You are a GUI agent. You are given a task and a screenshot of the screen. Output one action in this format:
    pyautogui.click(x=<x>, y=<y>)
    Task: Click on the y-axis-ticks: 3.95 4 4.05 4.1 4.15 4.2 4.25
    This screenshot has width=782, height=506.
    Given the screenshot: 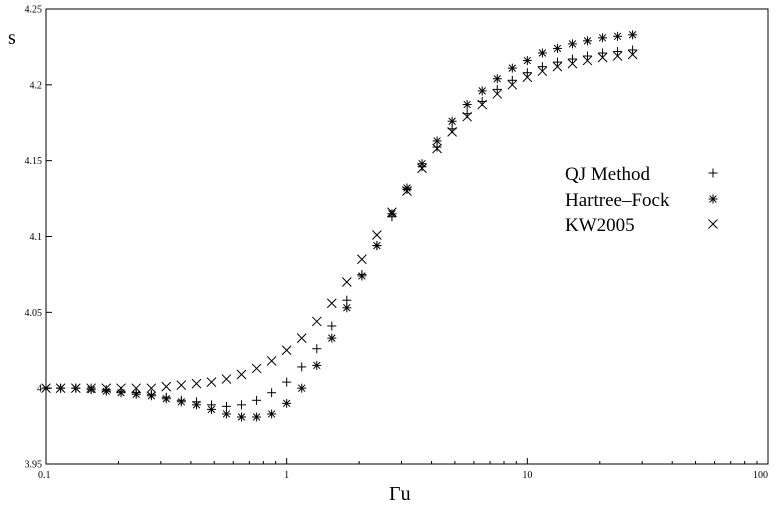 What is the action you would take?
    pyautogui.click(x=38, y=238)
    